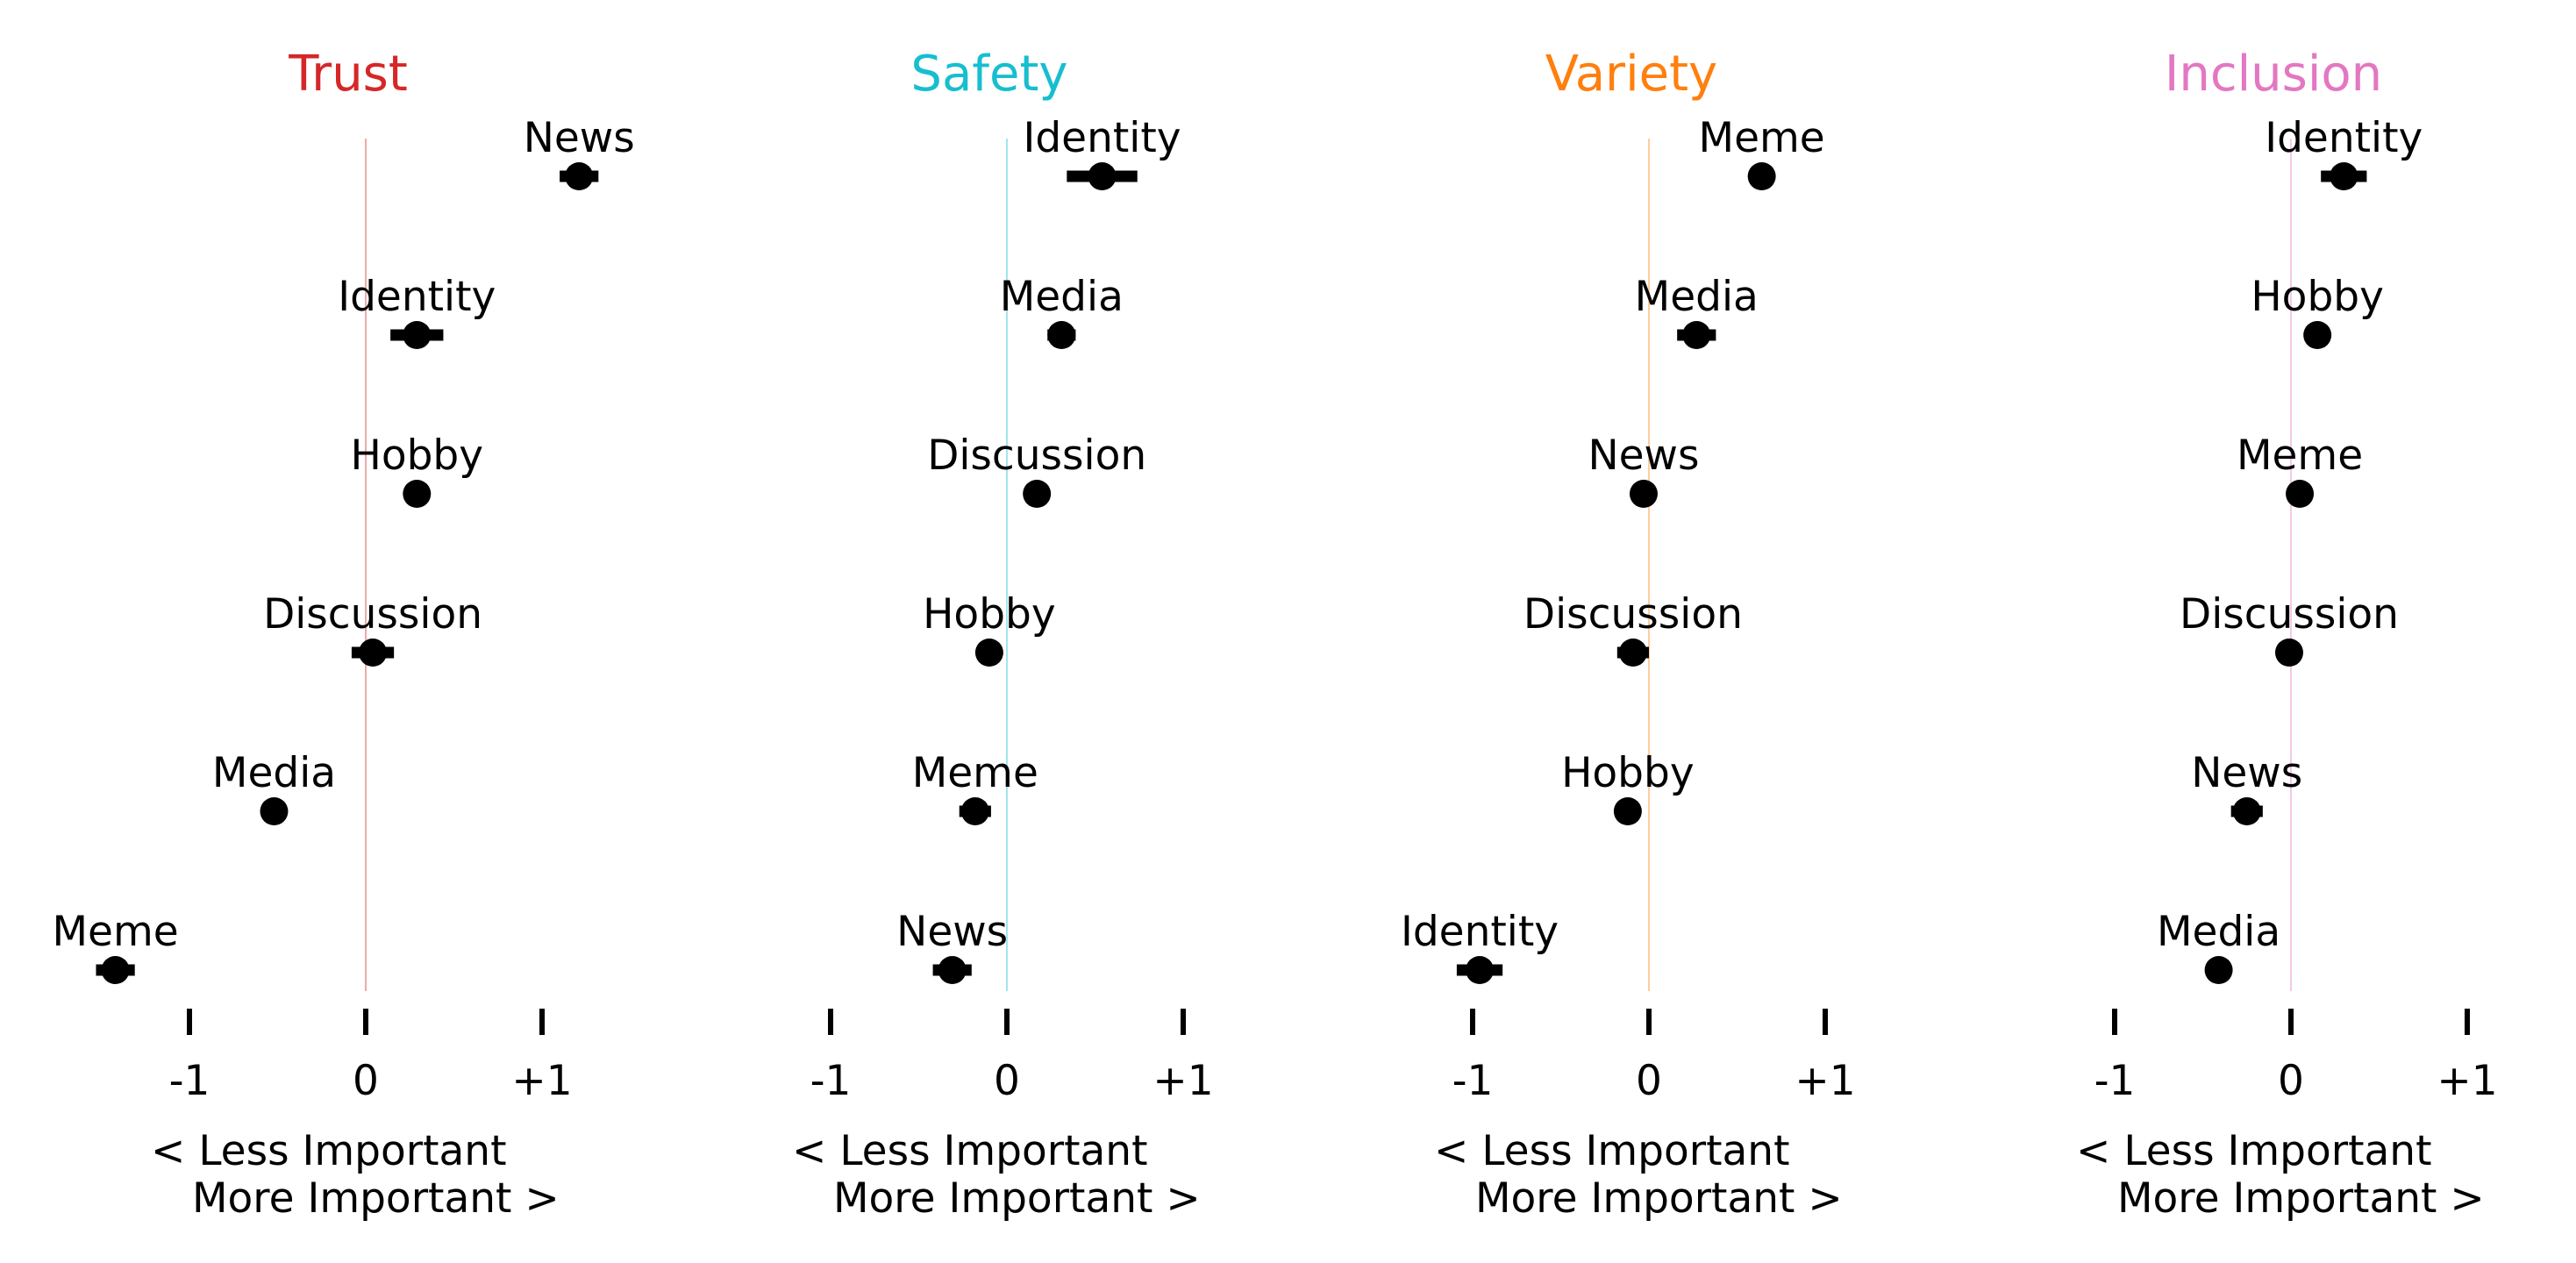 Image resolution: width=2576 pixels, height=1263 pixels. What do you see at coordinates (348, 74) in the screenshot?
I see `panel-title: Trust` at bounding box center [348, 74].